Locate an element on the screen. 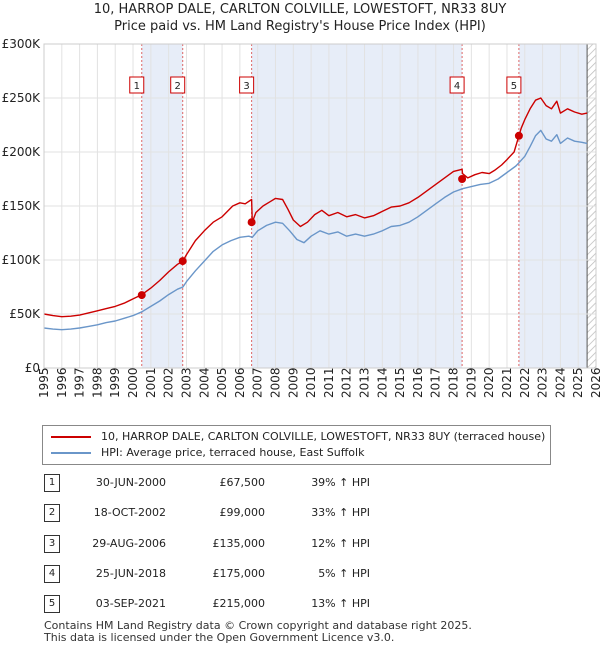  x-tick-label: 1995 is located at coordinates (44, 382).